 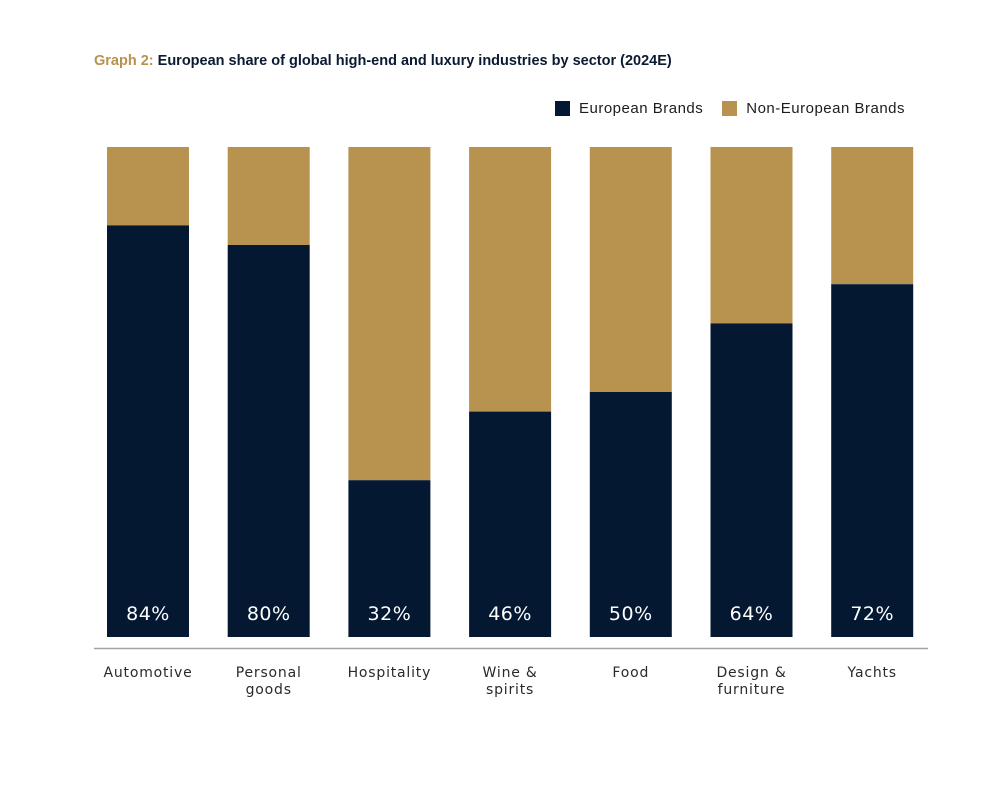 What do you see at coordinates (630, 269) in the screenshot?
I see `bar-non-european-food` at bounding box center [630, 269].